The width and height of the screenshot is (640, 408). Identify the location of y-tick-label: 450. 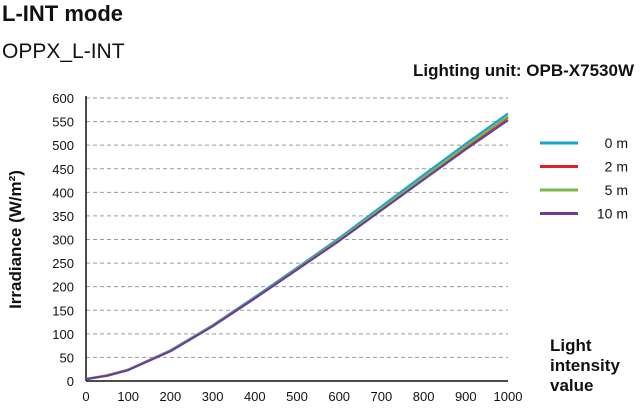
(63, 169).